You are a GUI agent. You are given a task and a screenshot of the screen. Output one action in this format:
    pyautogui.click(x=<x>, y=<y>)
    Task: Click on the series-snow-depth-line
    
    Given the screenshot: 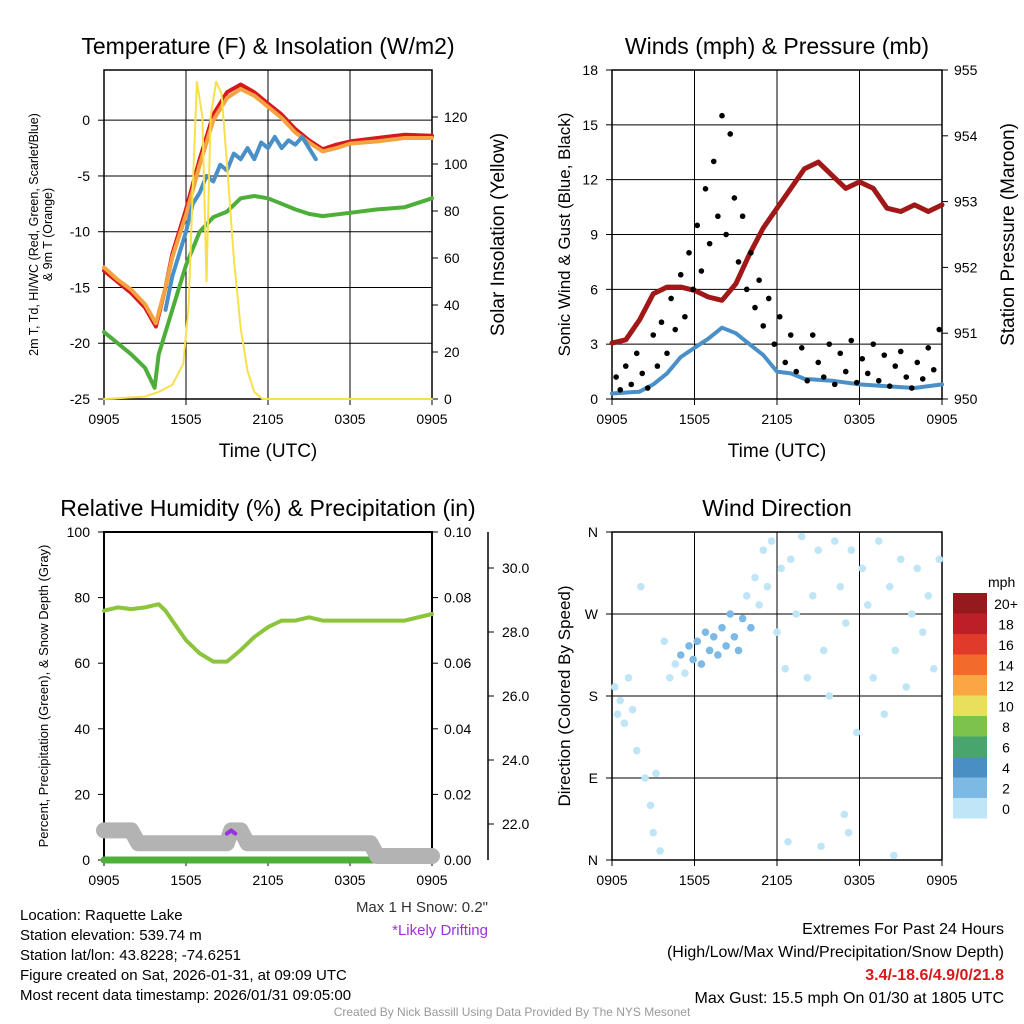 What is the action you would take?
    pyautogui.click(x=268, y=843)
    